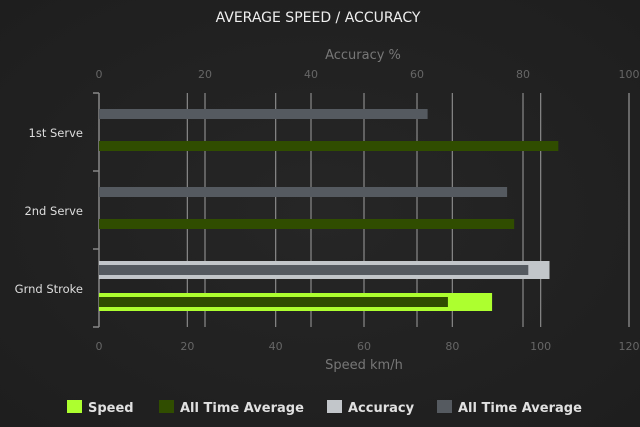 Image resolution: width=640 pixels, height=427 pixels. Describe the element at coordinates (523, 74) in the screenshot. I see `top-tick-label: 80` at that location.